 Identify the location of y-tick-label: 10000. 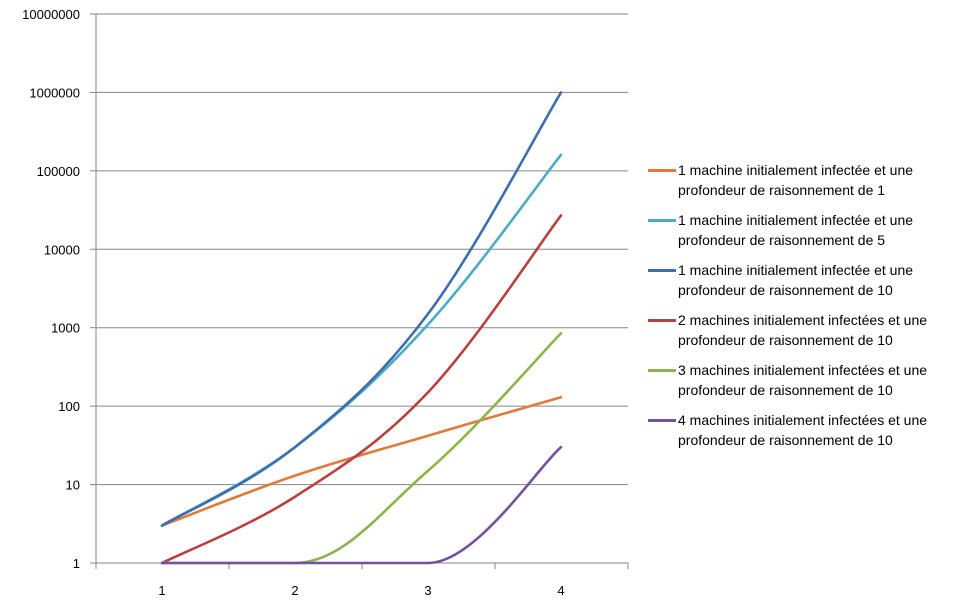
(62, 249).